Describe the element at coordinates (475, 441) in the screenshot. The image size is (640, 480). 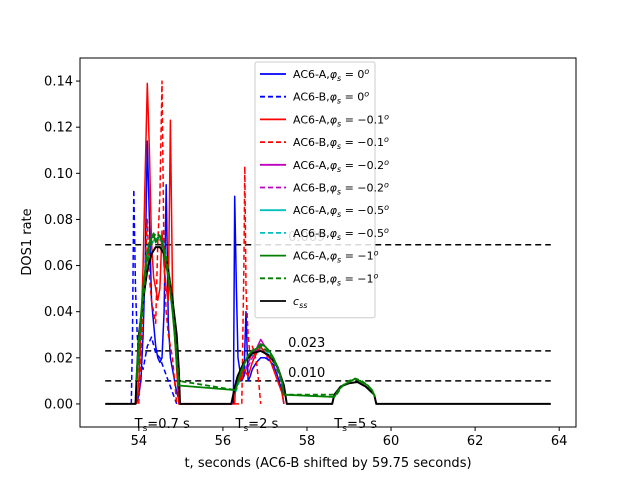
I see `x-tick-label: 62` at that location.